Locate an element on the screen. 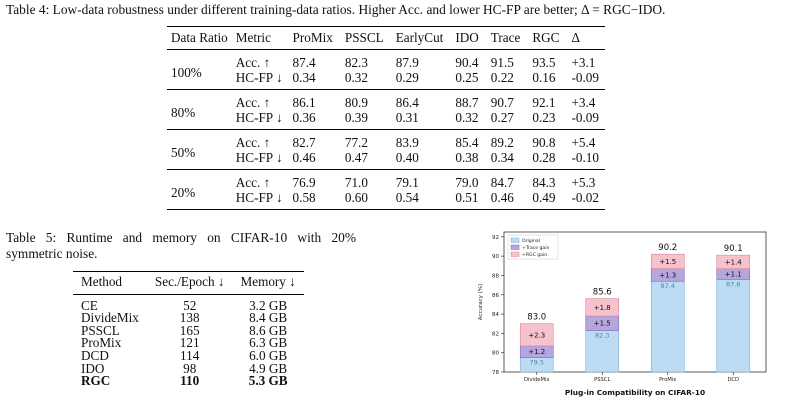 This screenshot has height=405, width=805. value-cell: 0.51 is located at coordinates (467, 197).